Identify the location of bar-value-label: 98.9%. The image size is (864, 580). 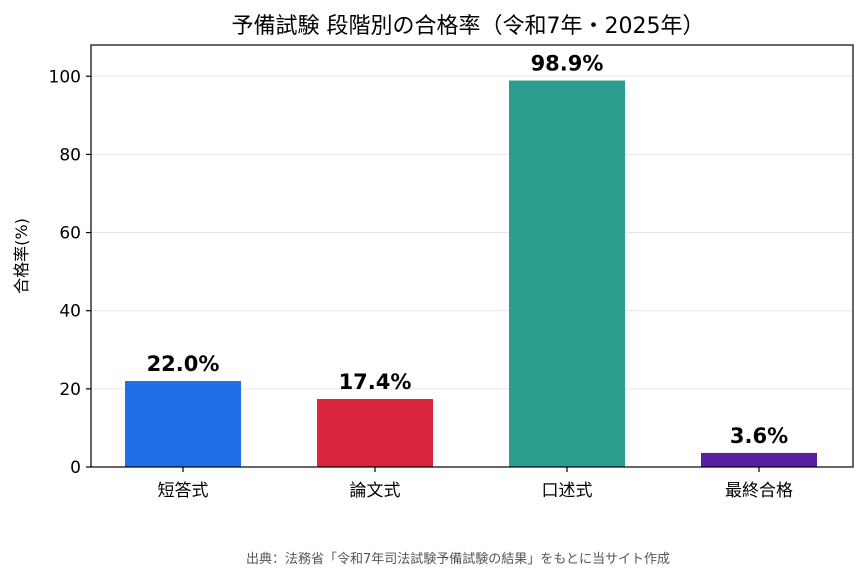
(567, 64).